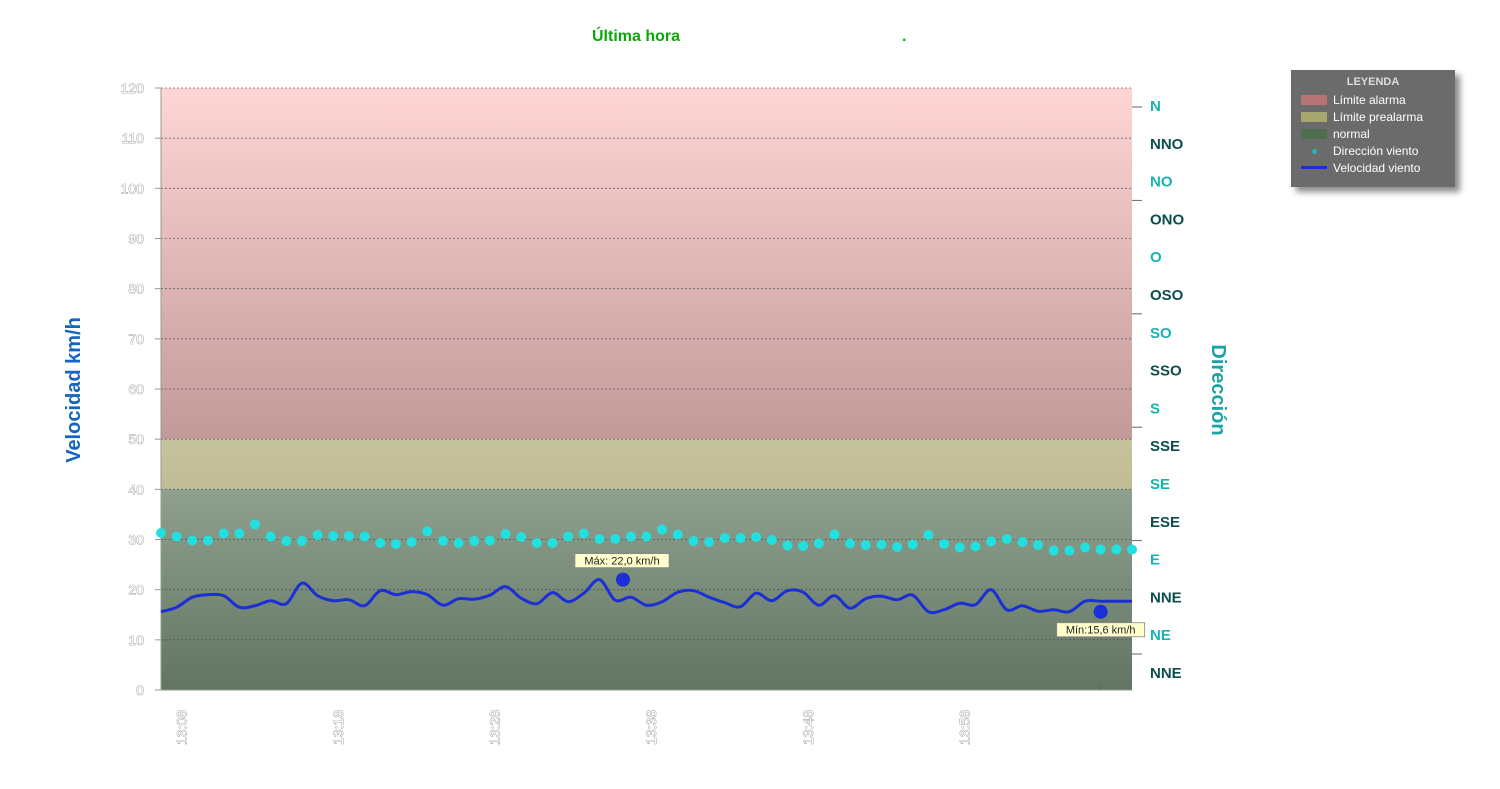  I want to click on direction-tick-label: ESE, so click(1165, 522).